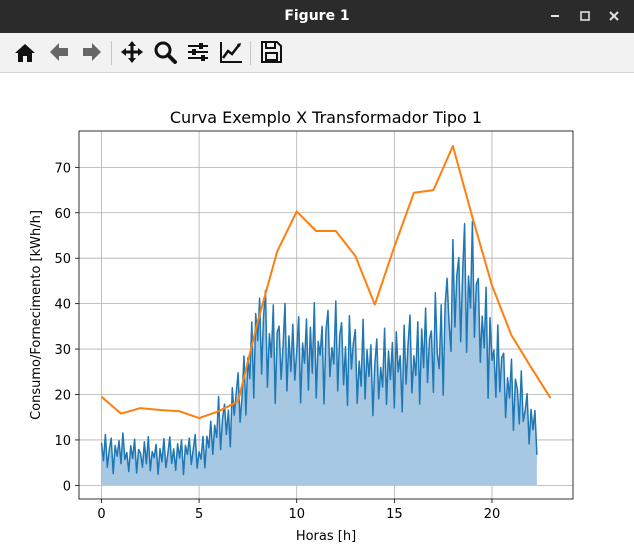  Describe the element at coordinates (62, 350) in the screenshot. I see `y-tick-label: 30` at that location.